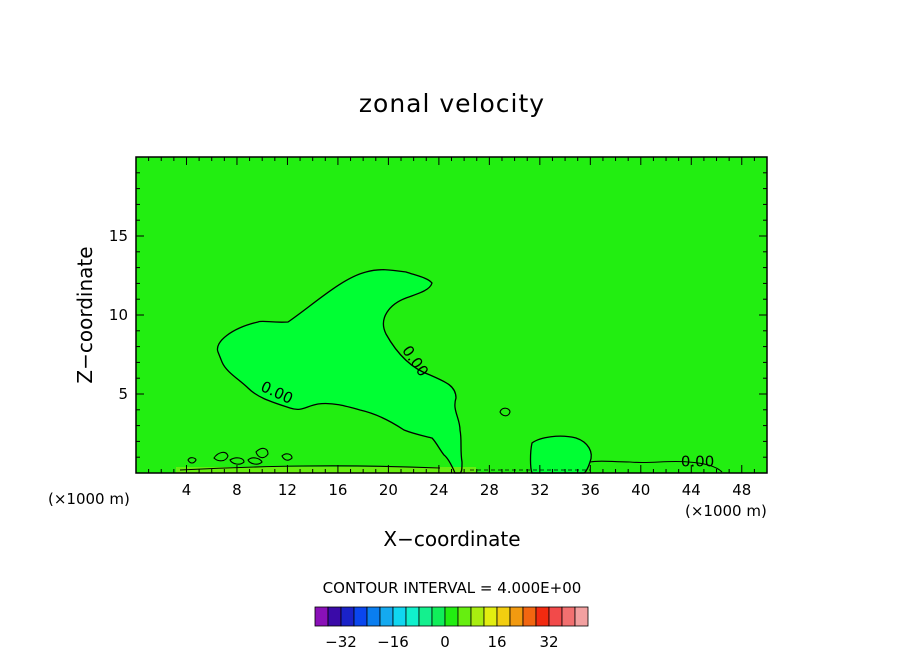 This screenshot has width=904, height=654. What do you see at coordinates (451, 539) in the screenshot?
I see `x-axis-label: X−coordinate` at bounding box center [451, 539].